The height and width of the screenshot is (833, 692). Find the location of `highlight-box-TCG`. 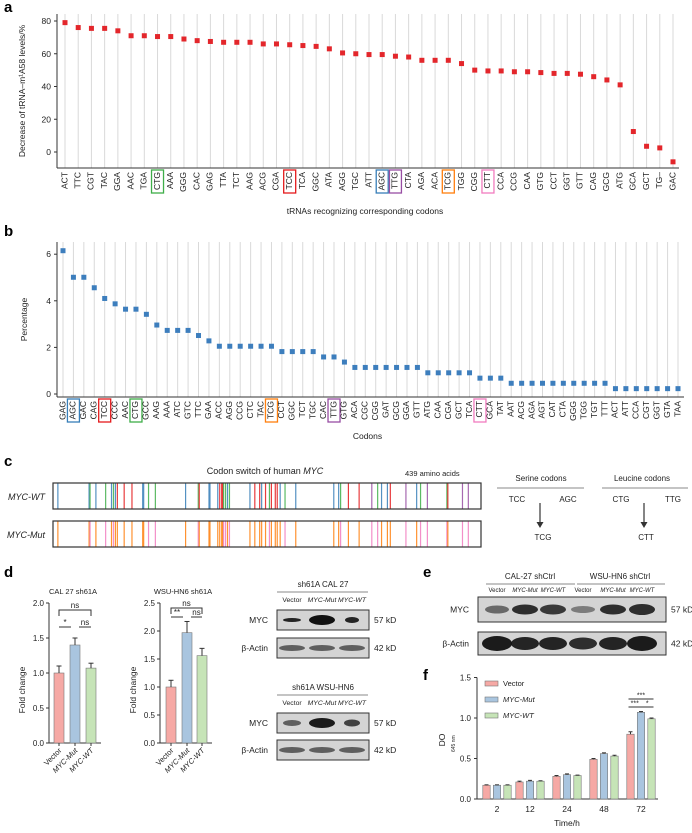

highlight-box-TCG is located at coordinates (448, 181).